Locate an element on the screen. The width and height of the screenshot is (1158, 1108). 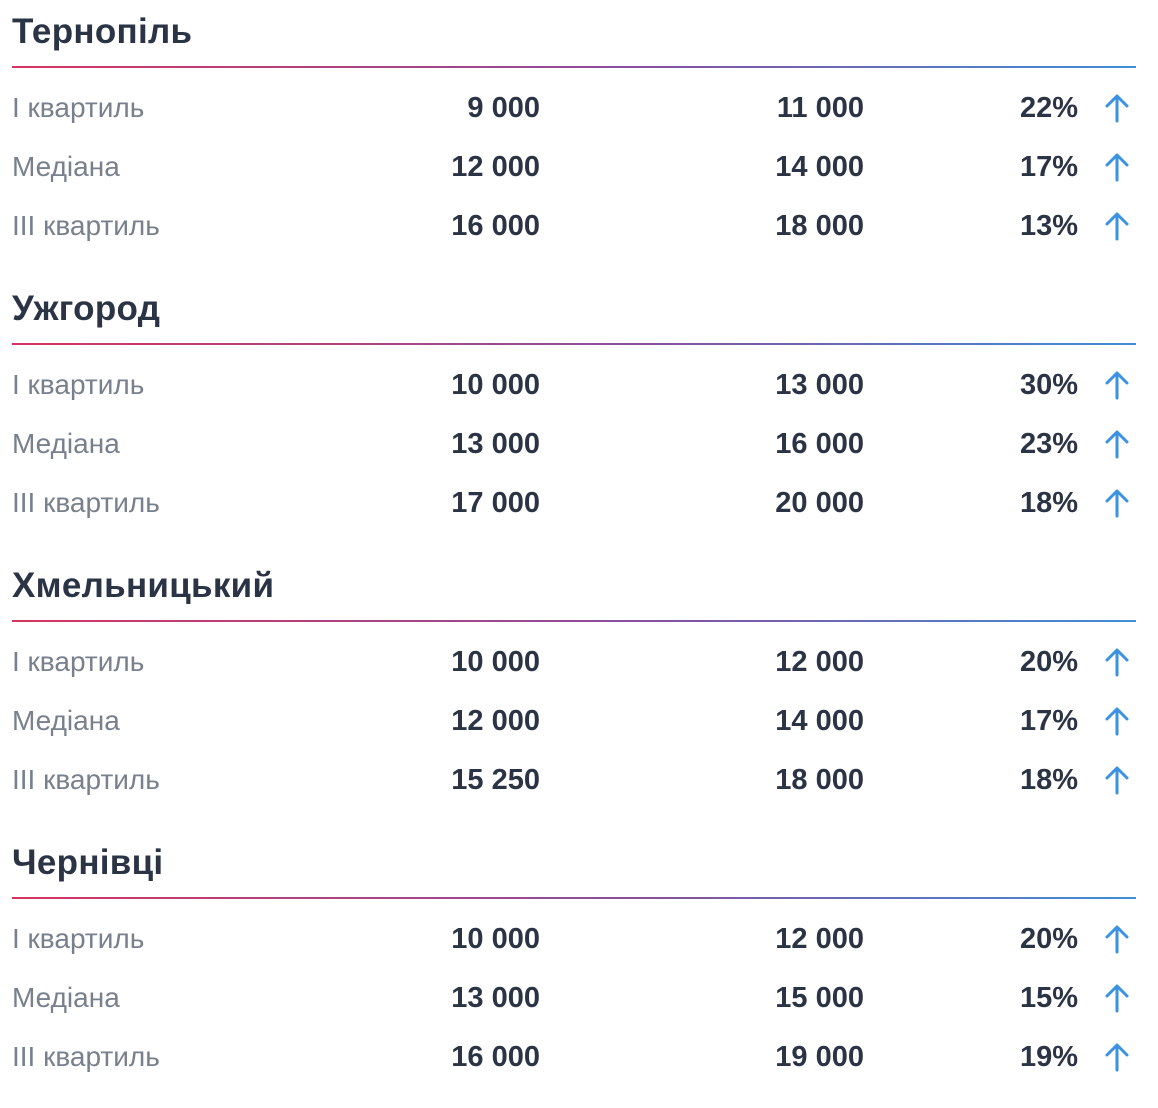
value-after: 11 000 is located at coordinates (820, 108).